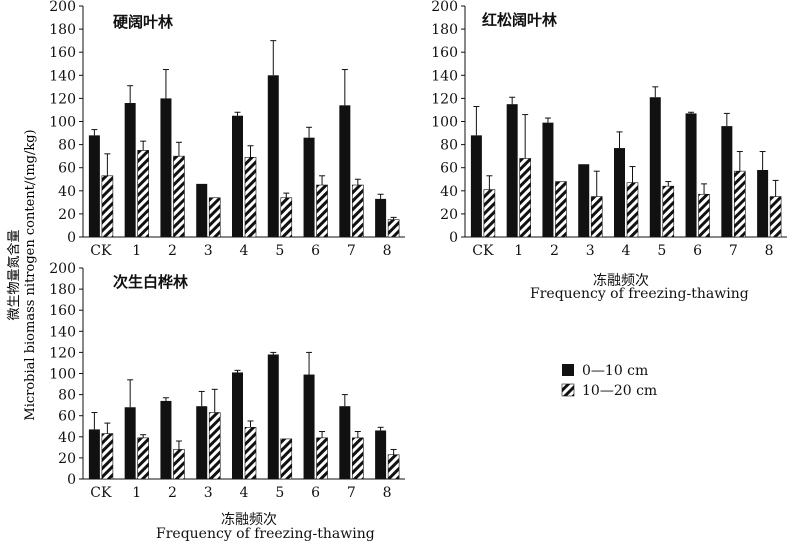 The height and width of the screenshot is (556, 800). What do you see at coordinates (639, 294) in the screenshot?
I see `x-axis-label-en-right: Frequency of freezing-thawing` at bounding box center [639, 294].